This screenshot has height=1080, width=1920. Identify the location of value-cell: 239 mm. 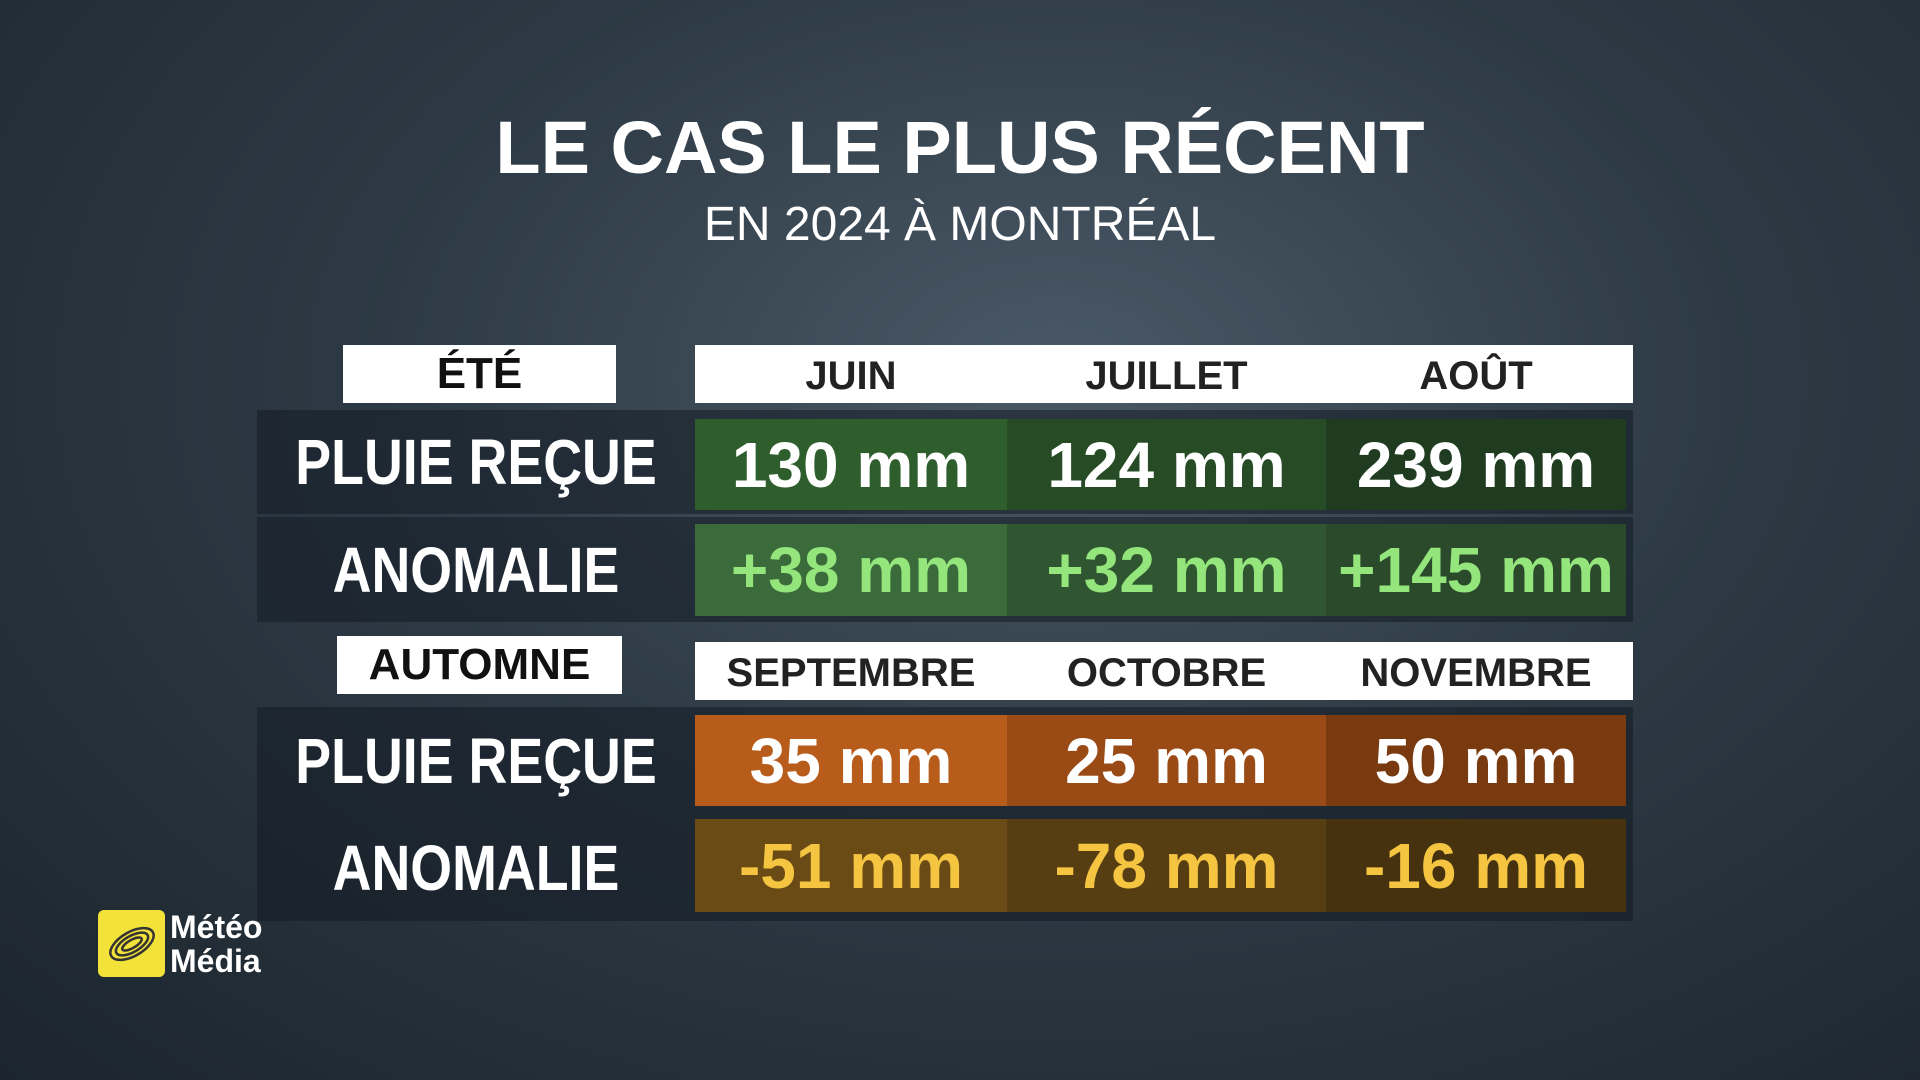
(1476, 464).